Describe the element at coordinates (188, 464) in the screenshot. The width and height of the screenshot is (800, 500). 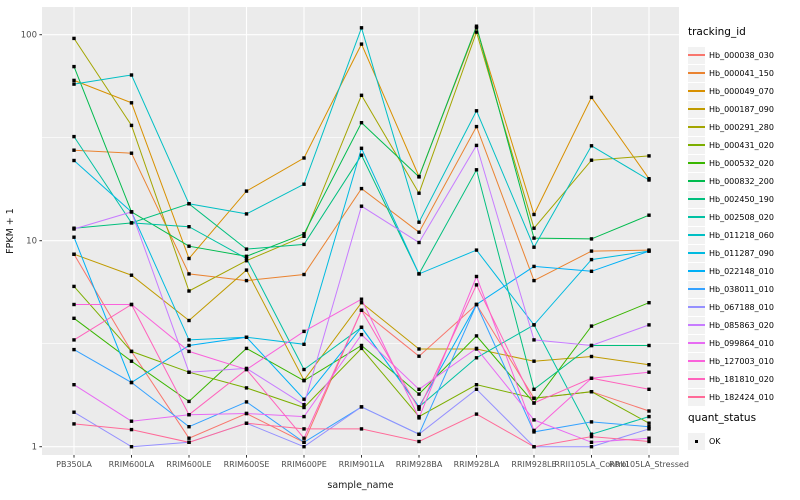
I see `x-tick-label: RRIM600LE` at that location.